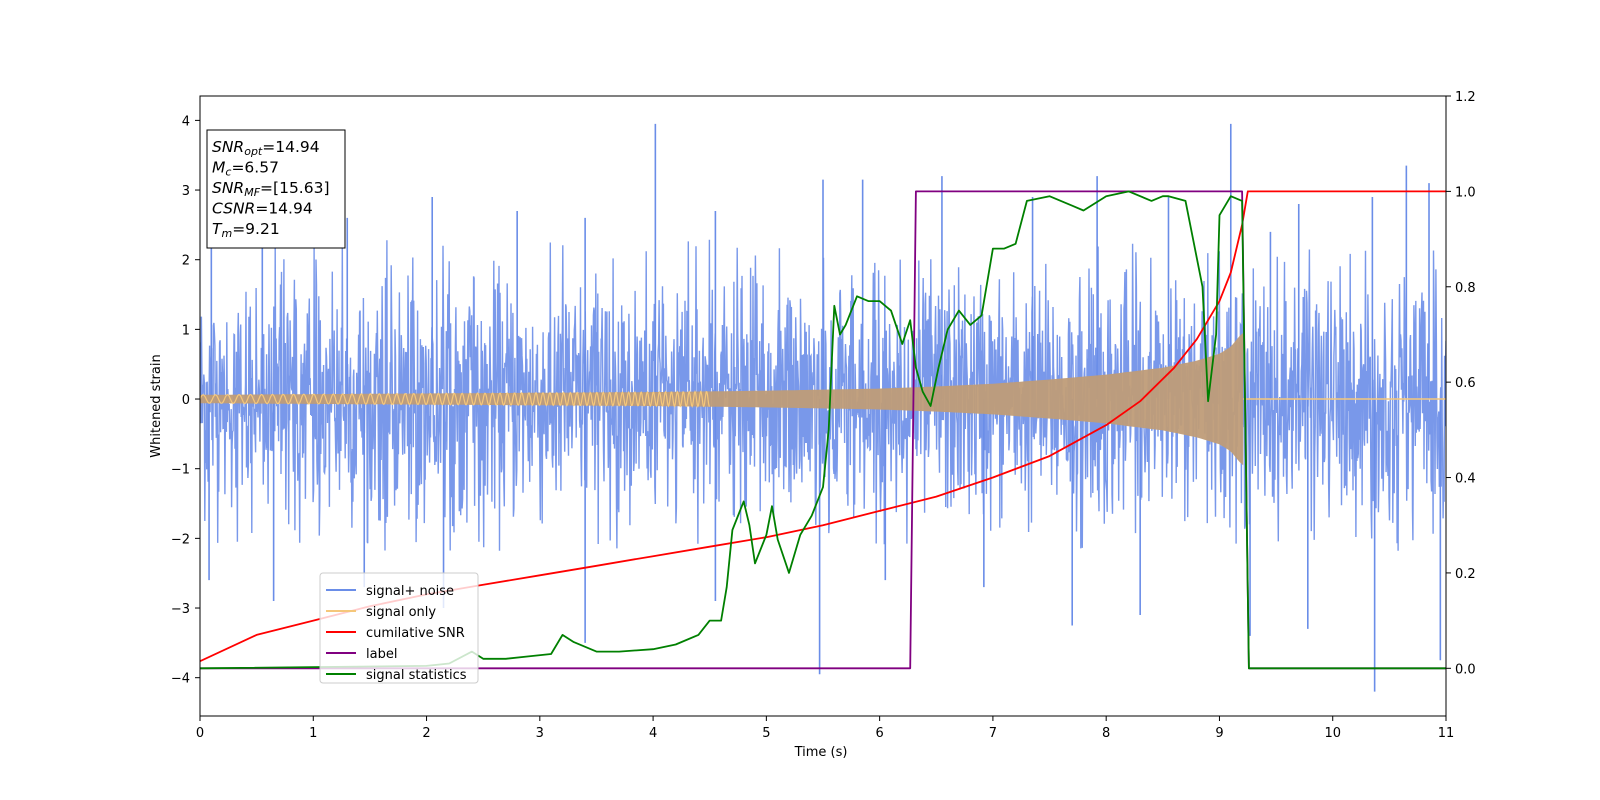 The image size is (1600, 800). I want to click on legend-label: label, so click(381, 654).